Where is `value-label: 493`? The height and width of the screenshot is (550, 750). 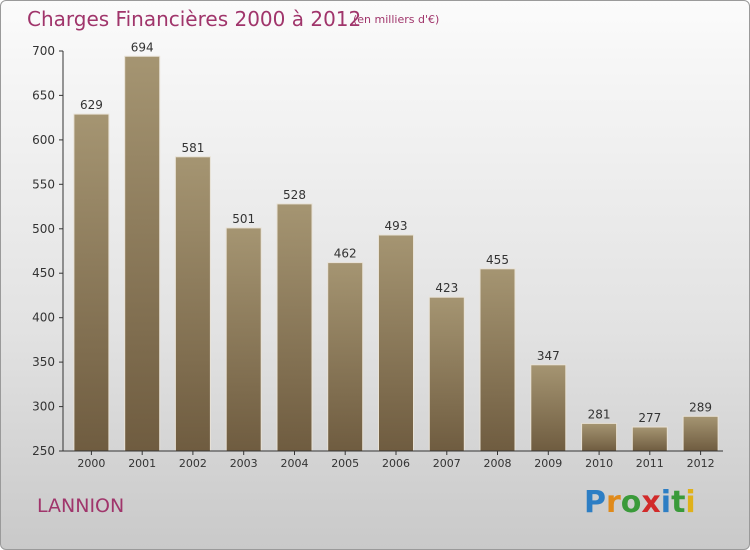 value-label: 493 is located at coordinates (396, 226).